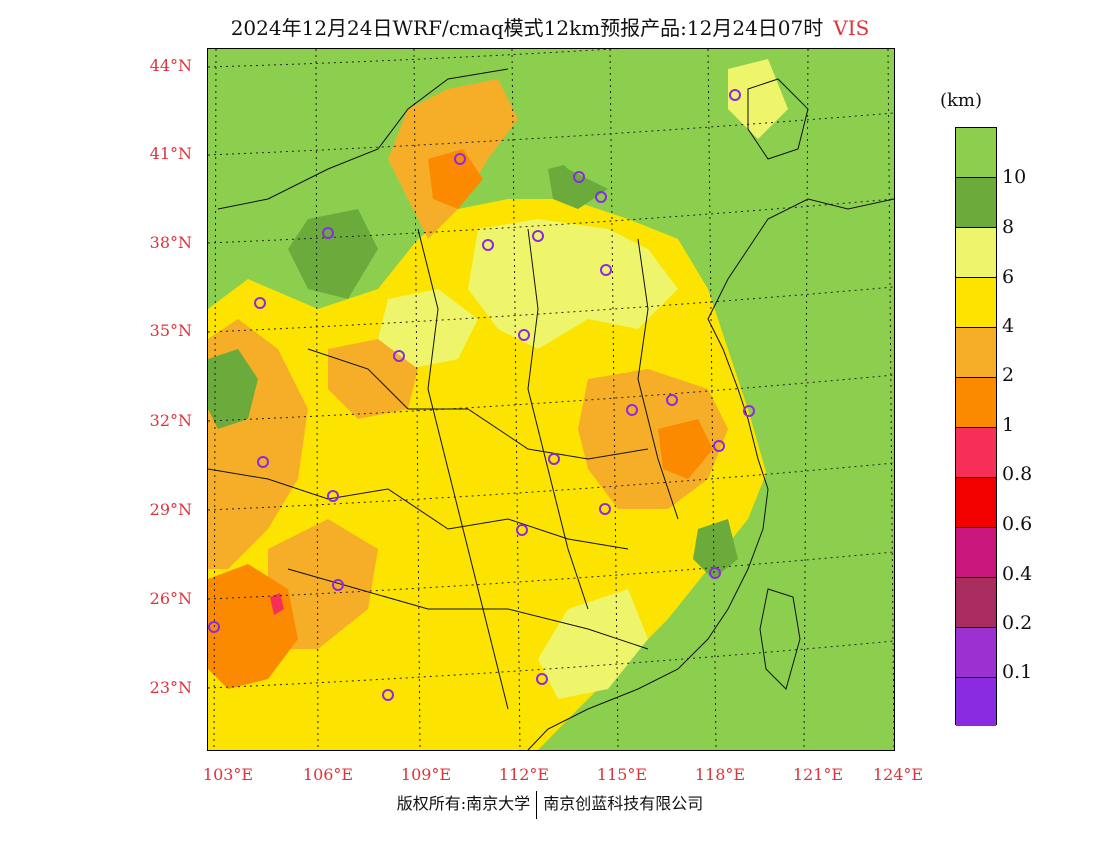 The width and height of the screenshot is (1100, 850). I want to click on lat-label: 26°N, so click(170, 598).